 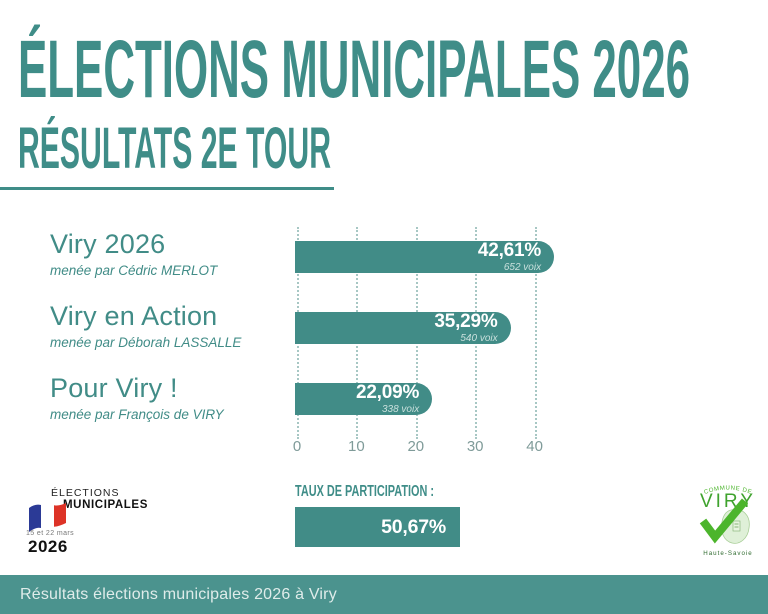 I want to click on participation-value: 50,67%, so click(x=413, y=526).